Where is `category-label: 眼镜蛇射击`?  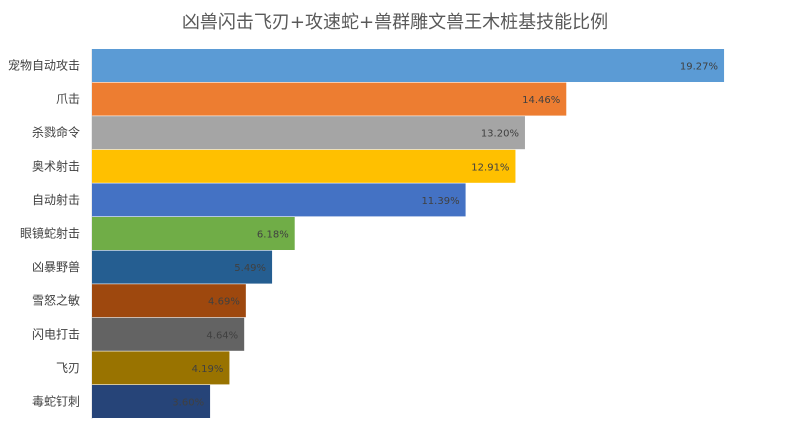 category-label: 眼镜蛇射击 is located at coordinates (50, 233).